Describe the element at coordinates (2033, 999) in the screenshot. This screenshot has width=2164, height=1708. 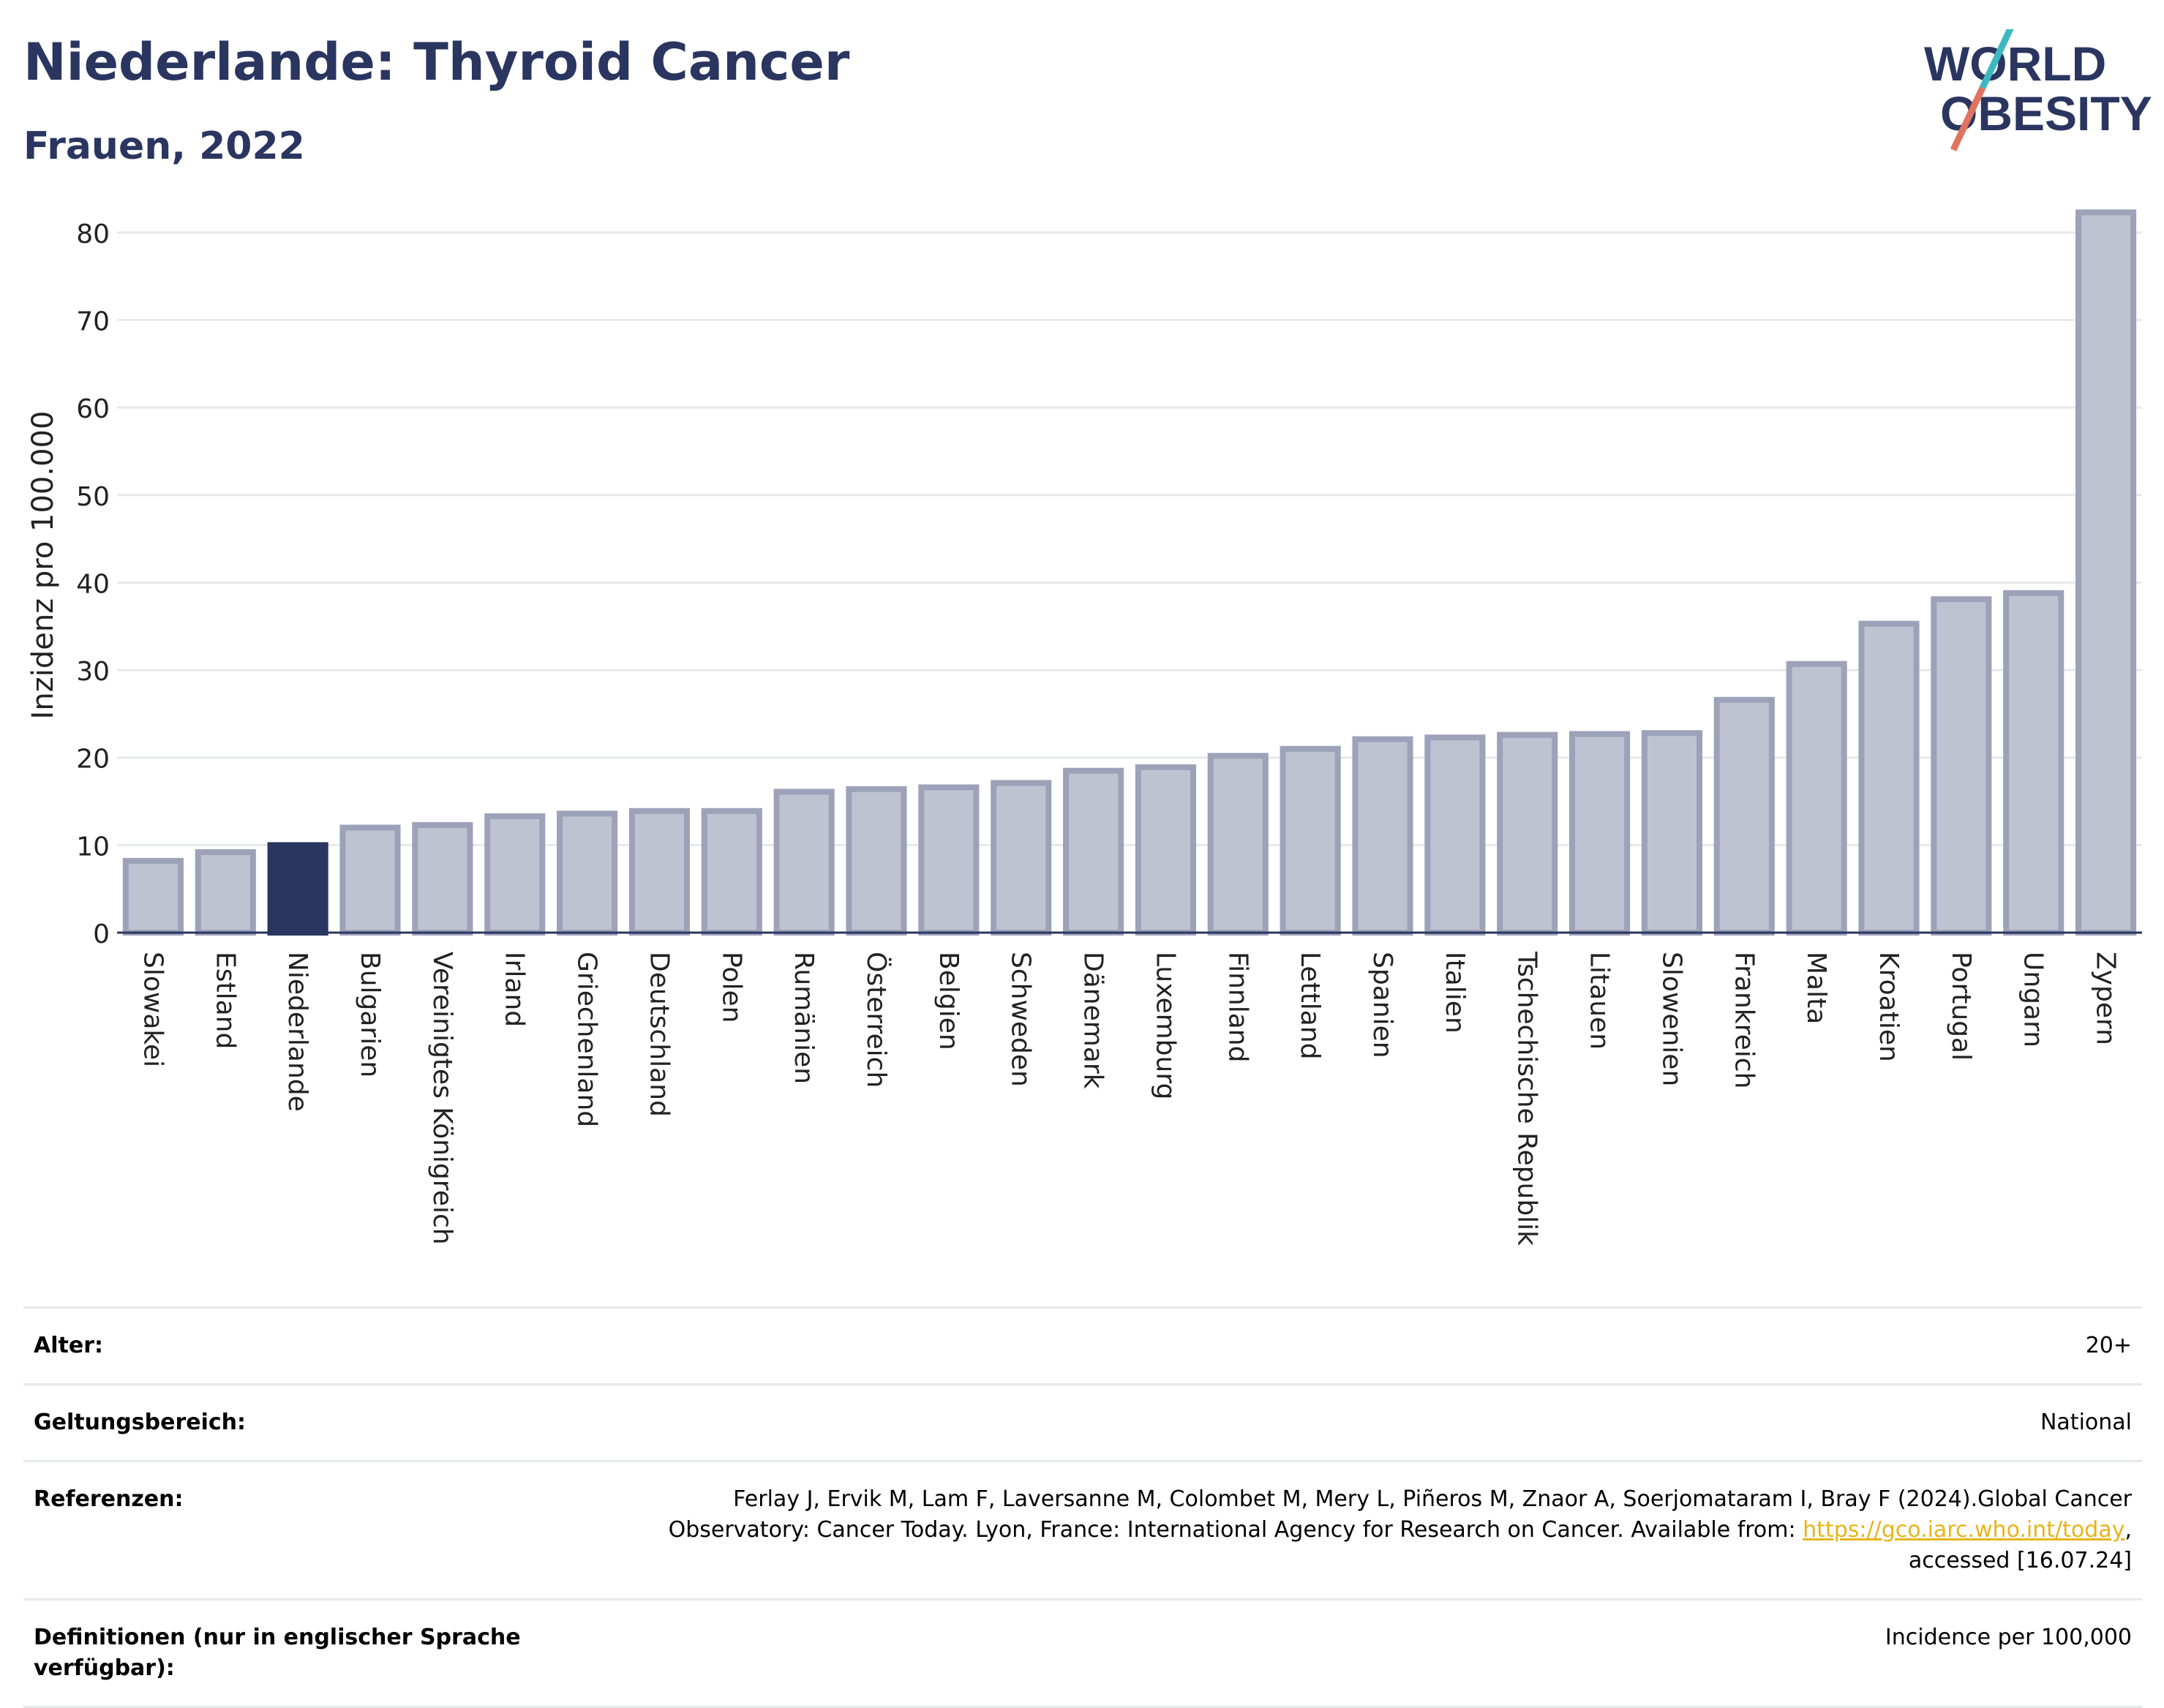
I see `x-tick-label: Ungarn` at that location.